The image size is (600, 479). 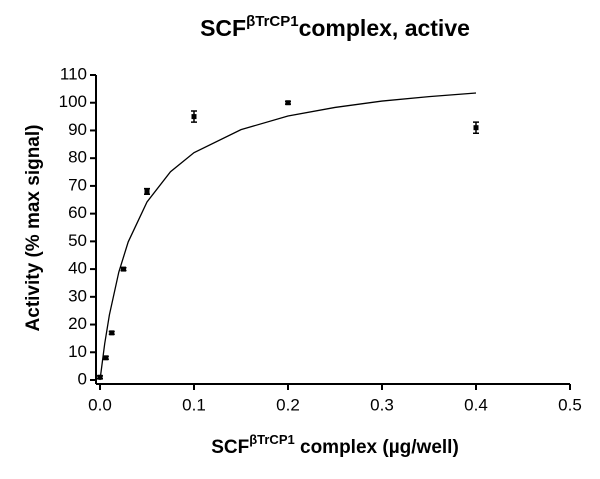 What do you see at coordinates (77, 240) in the screenshot?
I see `y-tick-label: 50` at bounding box center [77, 240].